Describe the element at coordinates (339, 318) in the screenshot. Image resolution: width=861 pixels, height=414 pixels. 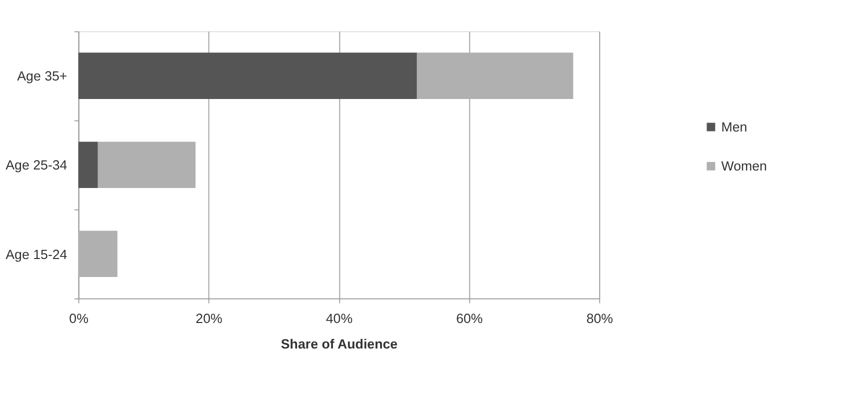
I see `x-tick-label: 40%` at that location.